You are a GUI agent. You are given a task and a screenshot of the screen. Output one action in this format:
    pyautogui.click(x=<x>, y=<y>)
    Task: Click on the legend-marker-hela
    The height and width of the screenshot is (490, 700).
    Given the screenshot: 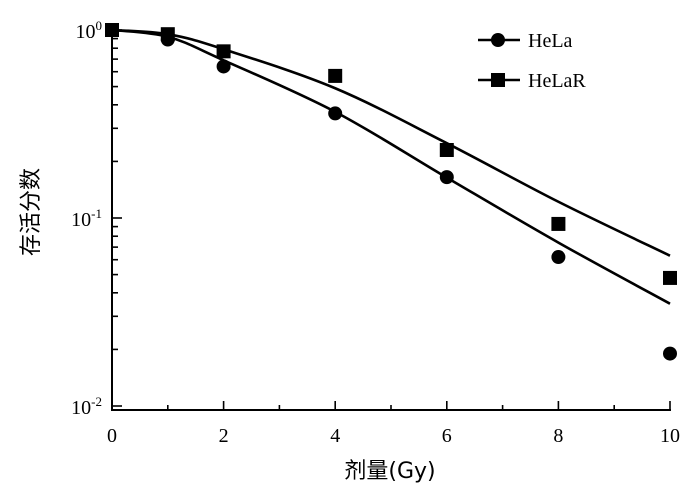 What is the action you would take?
    pyautogui.click(x=498, y=40)
    